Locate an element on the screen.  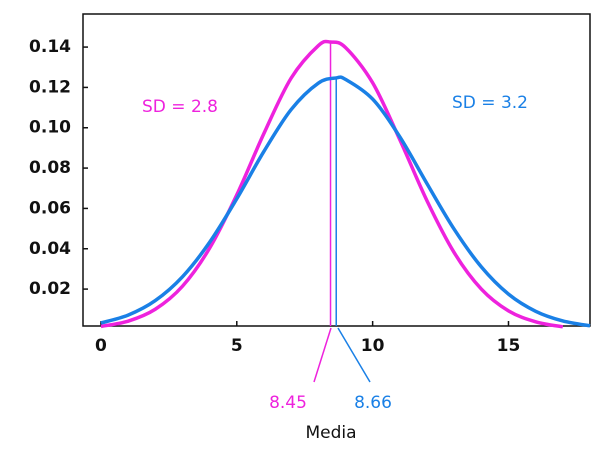
y-tick-label: 0.06 is located at coordinates (50, 208).